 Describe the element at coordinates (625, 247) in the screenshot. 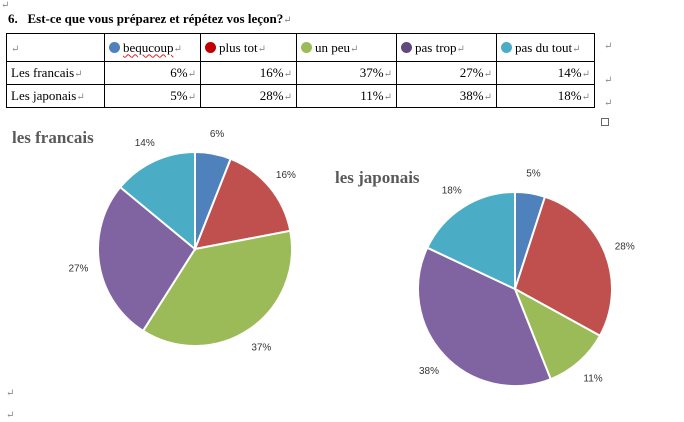

I see `pie-label-japonais-1: 28%` at that location.